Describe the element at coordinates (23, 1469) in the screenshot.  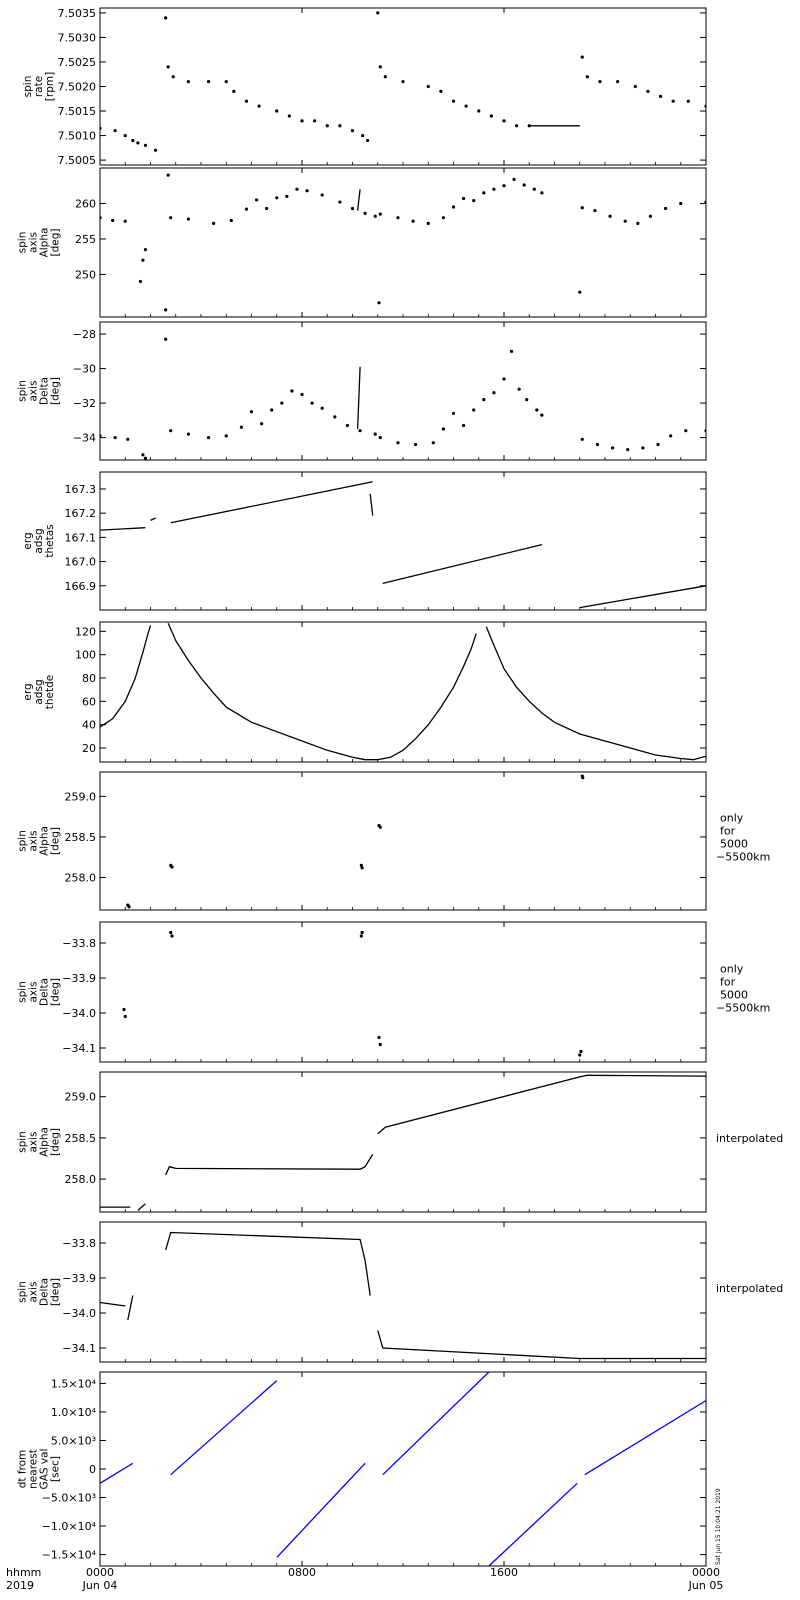
I see `y-axis-label: dt from` at that location.